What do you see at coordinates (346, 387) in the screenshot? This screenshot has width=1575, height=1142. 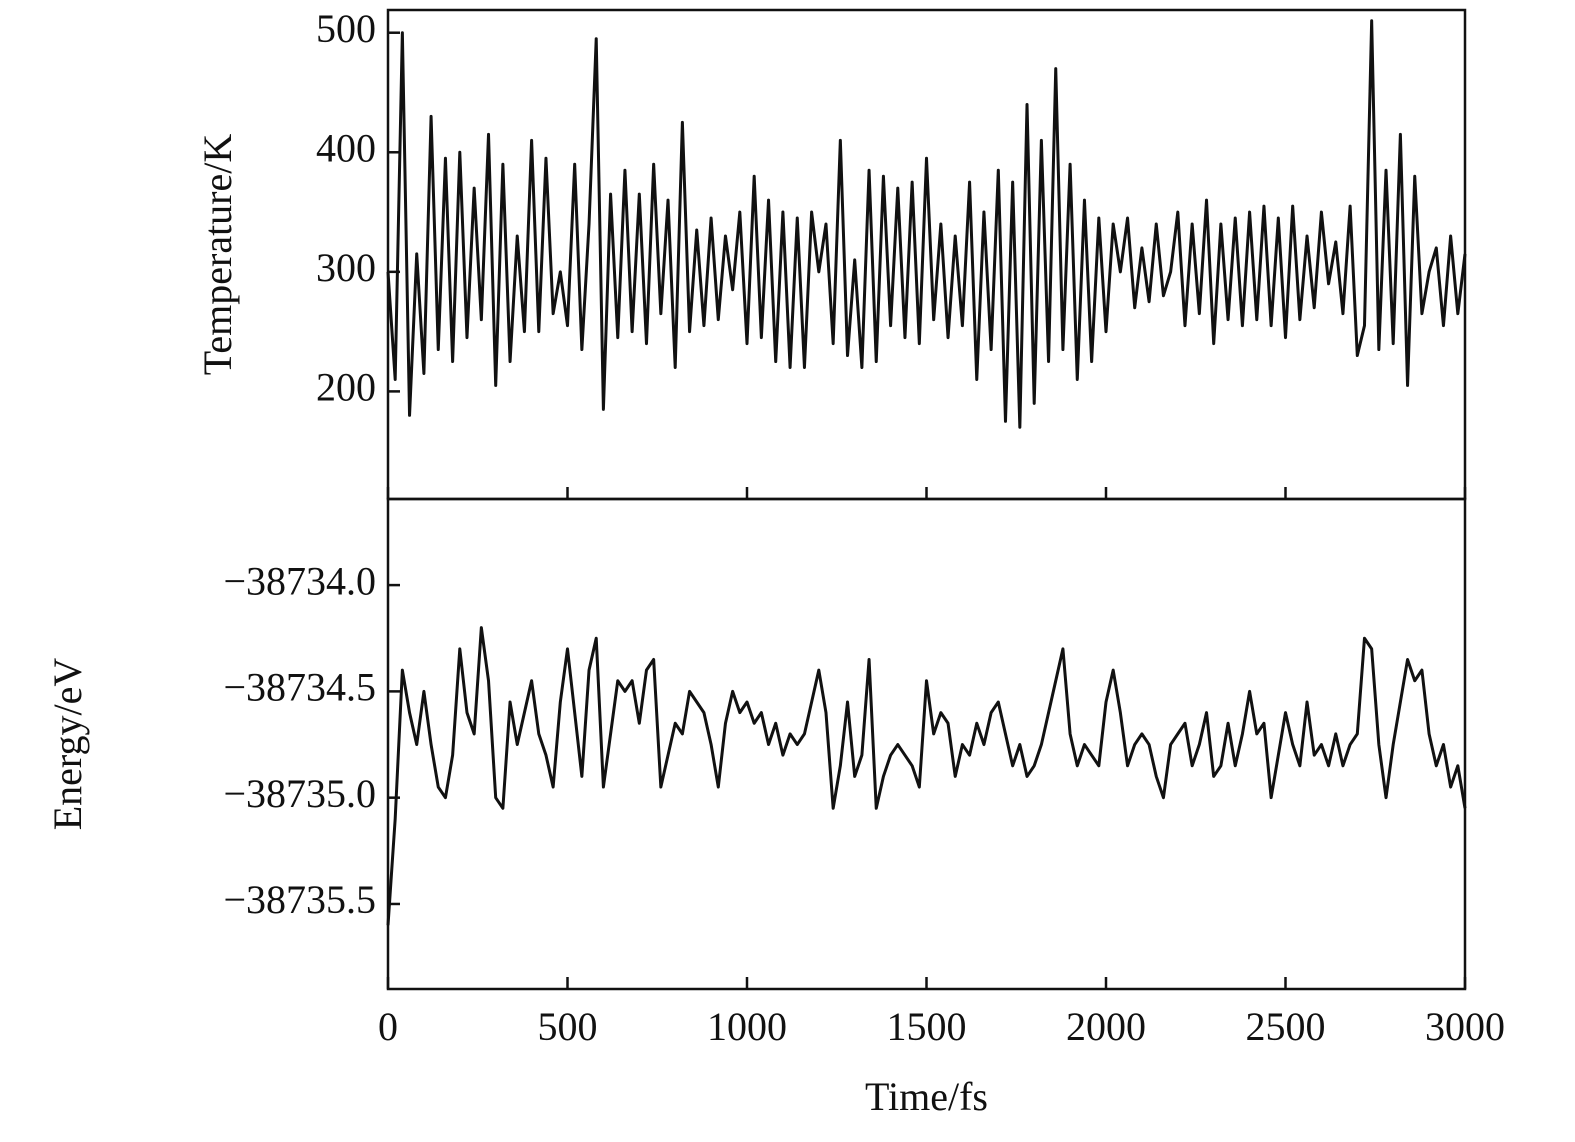 I see `y-tick-label: 200` at bounding box center [346, 387].